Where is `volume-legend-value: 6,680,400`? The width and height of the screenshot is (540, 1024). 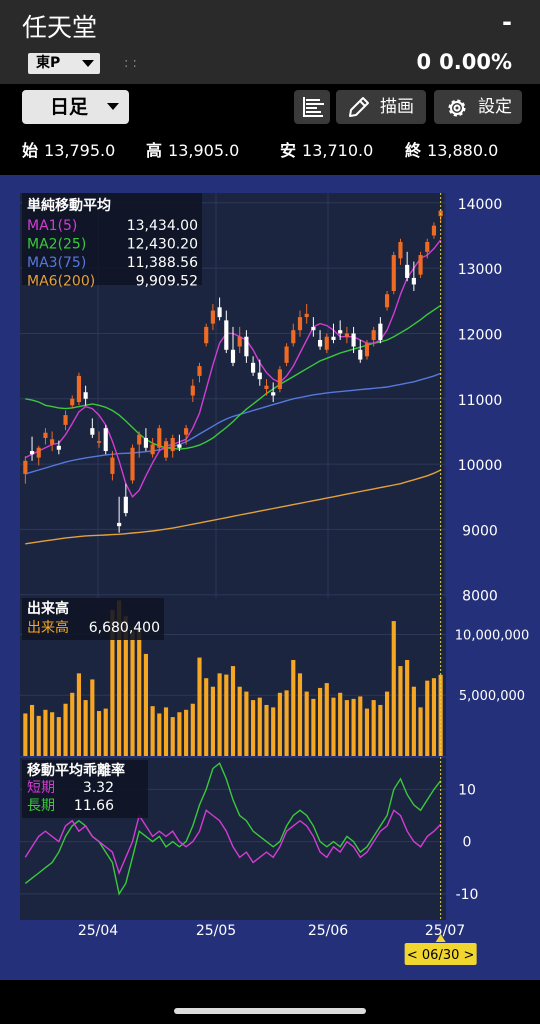
volume-legend-value: 6,680,400 is located at coordinates (124, 628).